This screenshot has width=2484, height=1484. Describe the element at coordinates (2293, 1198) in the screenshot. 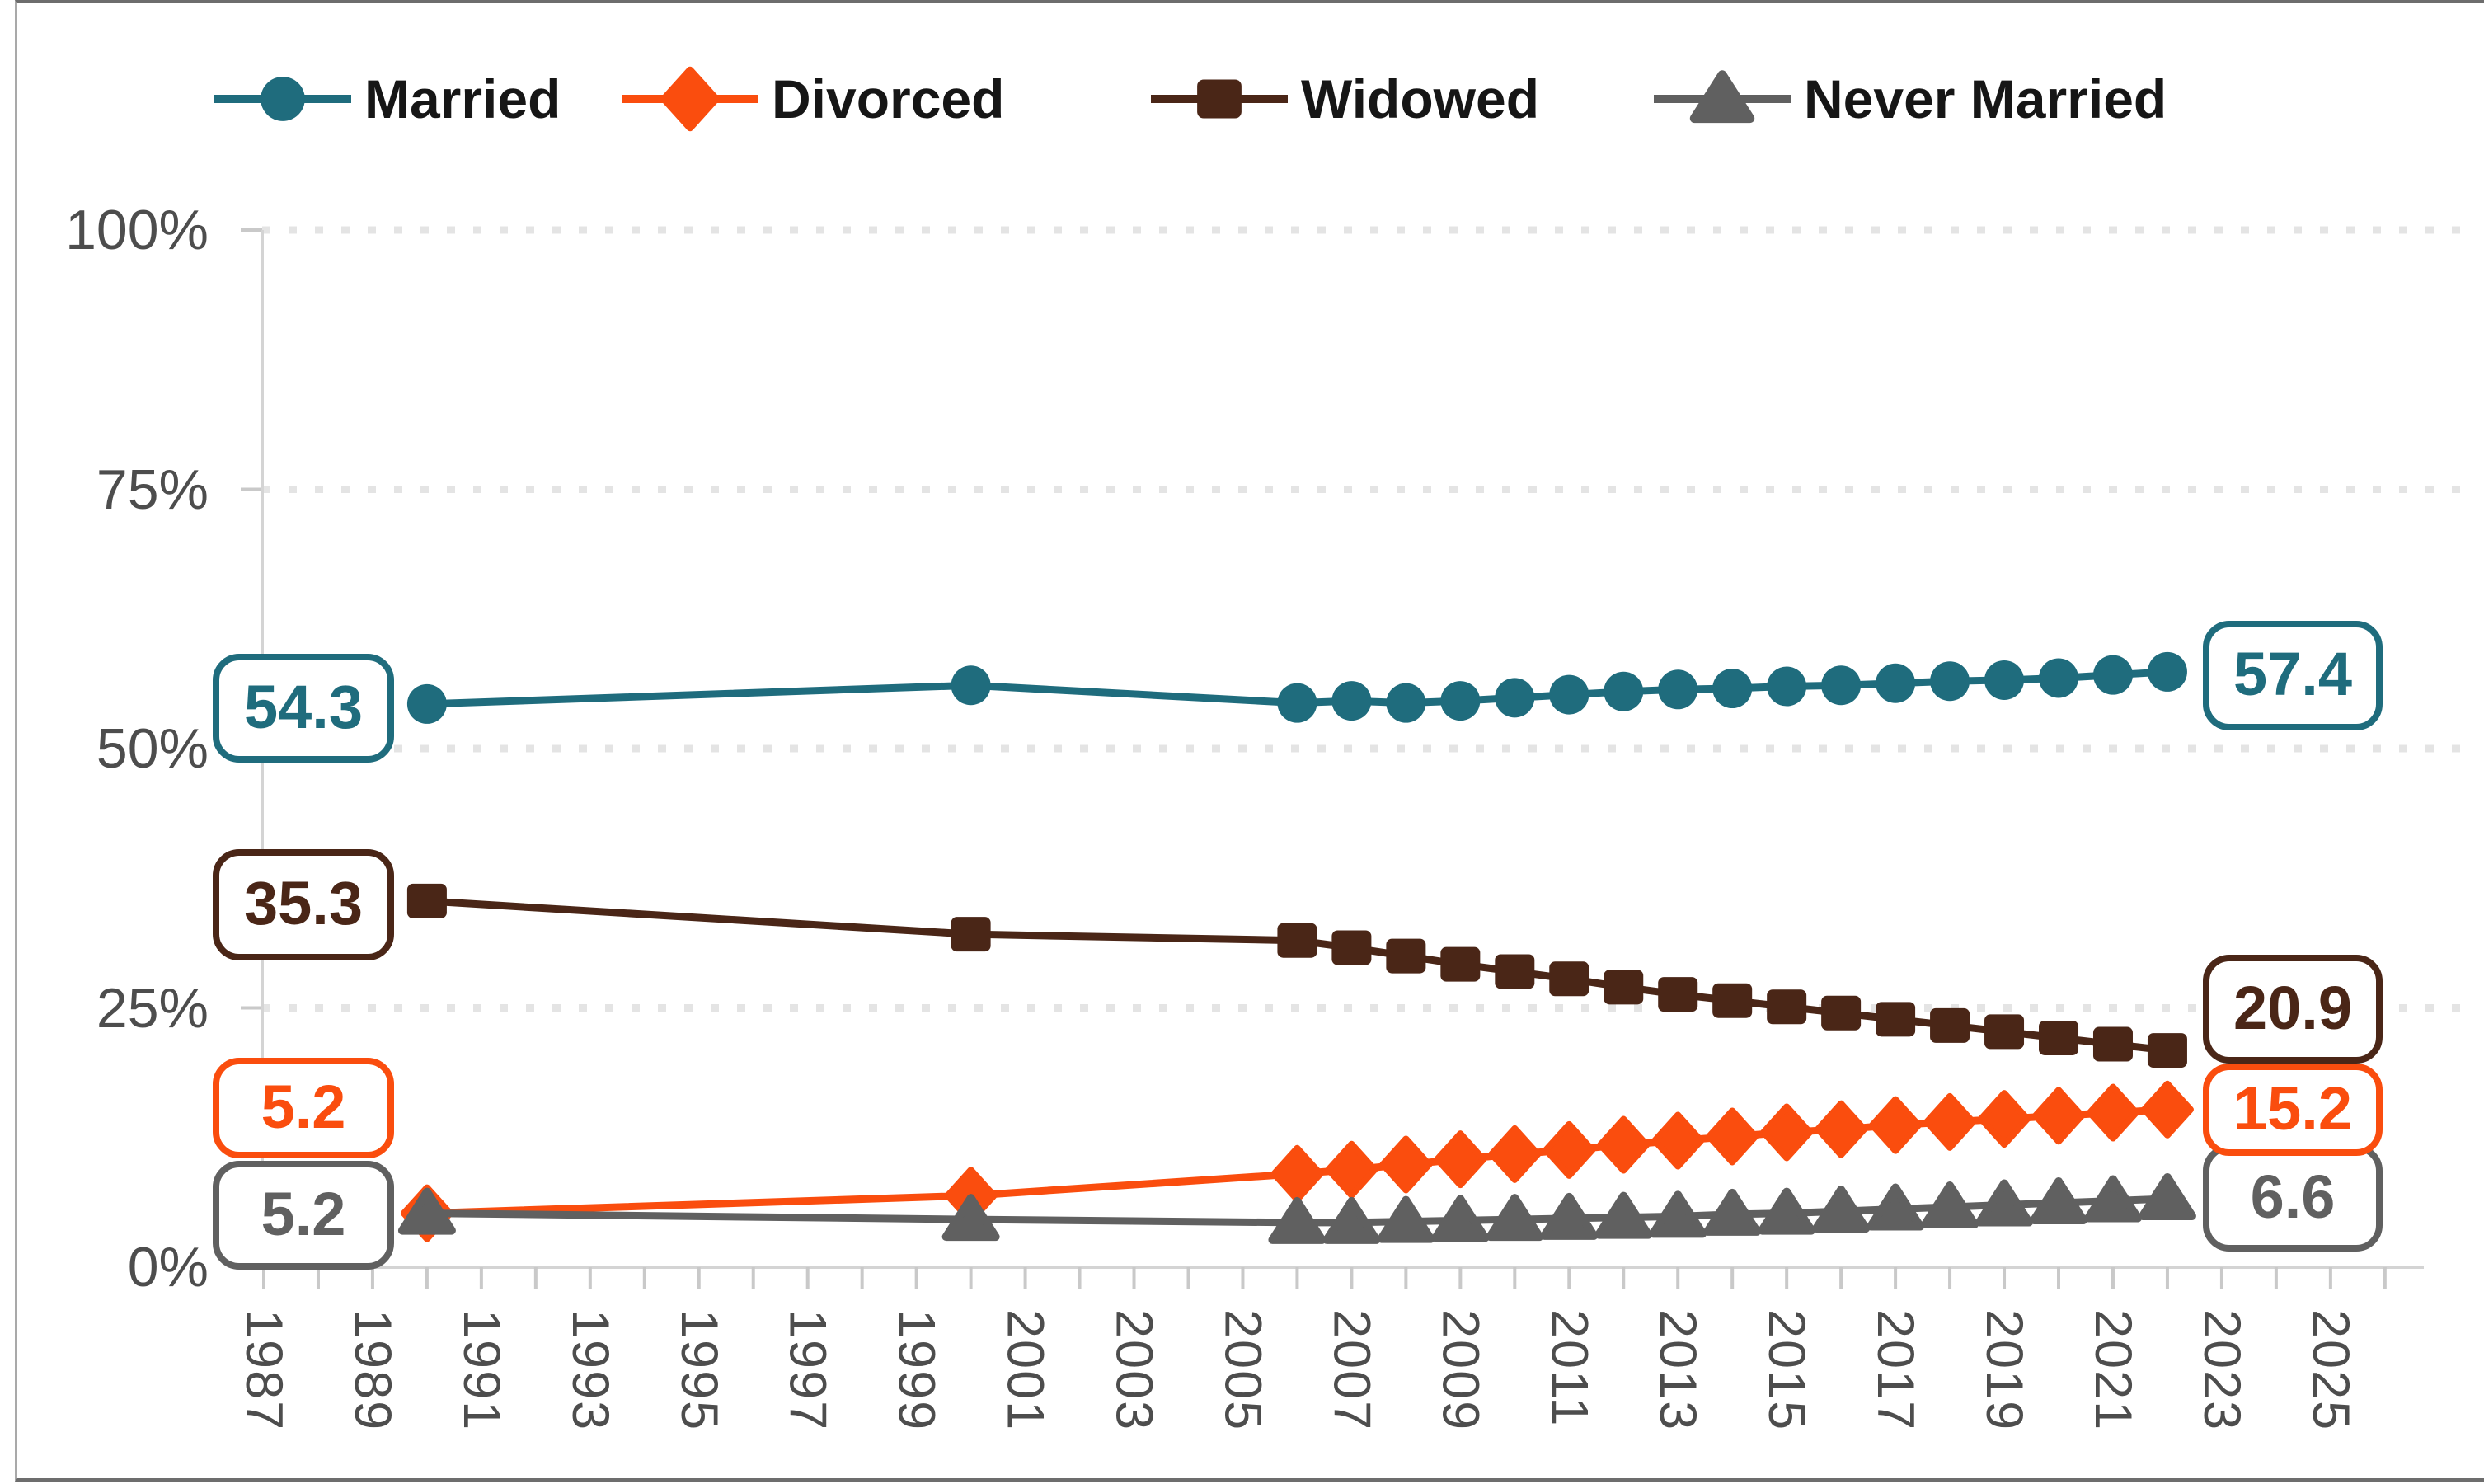

I see `right-value-callout-never-married: 6.6` at that location.